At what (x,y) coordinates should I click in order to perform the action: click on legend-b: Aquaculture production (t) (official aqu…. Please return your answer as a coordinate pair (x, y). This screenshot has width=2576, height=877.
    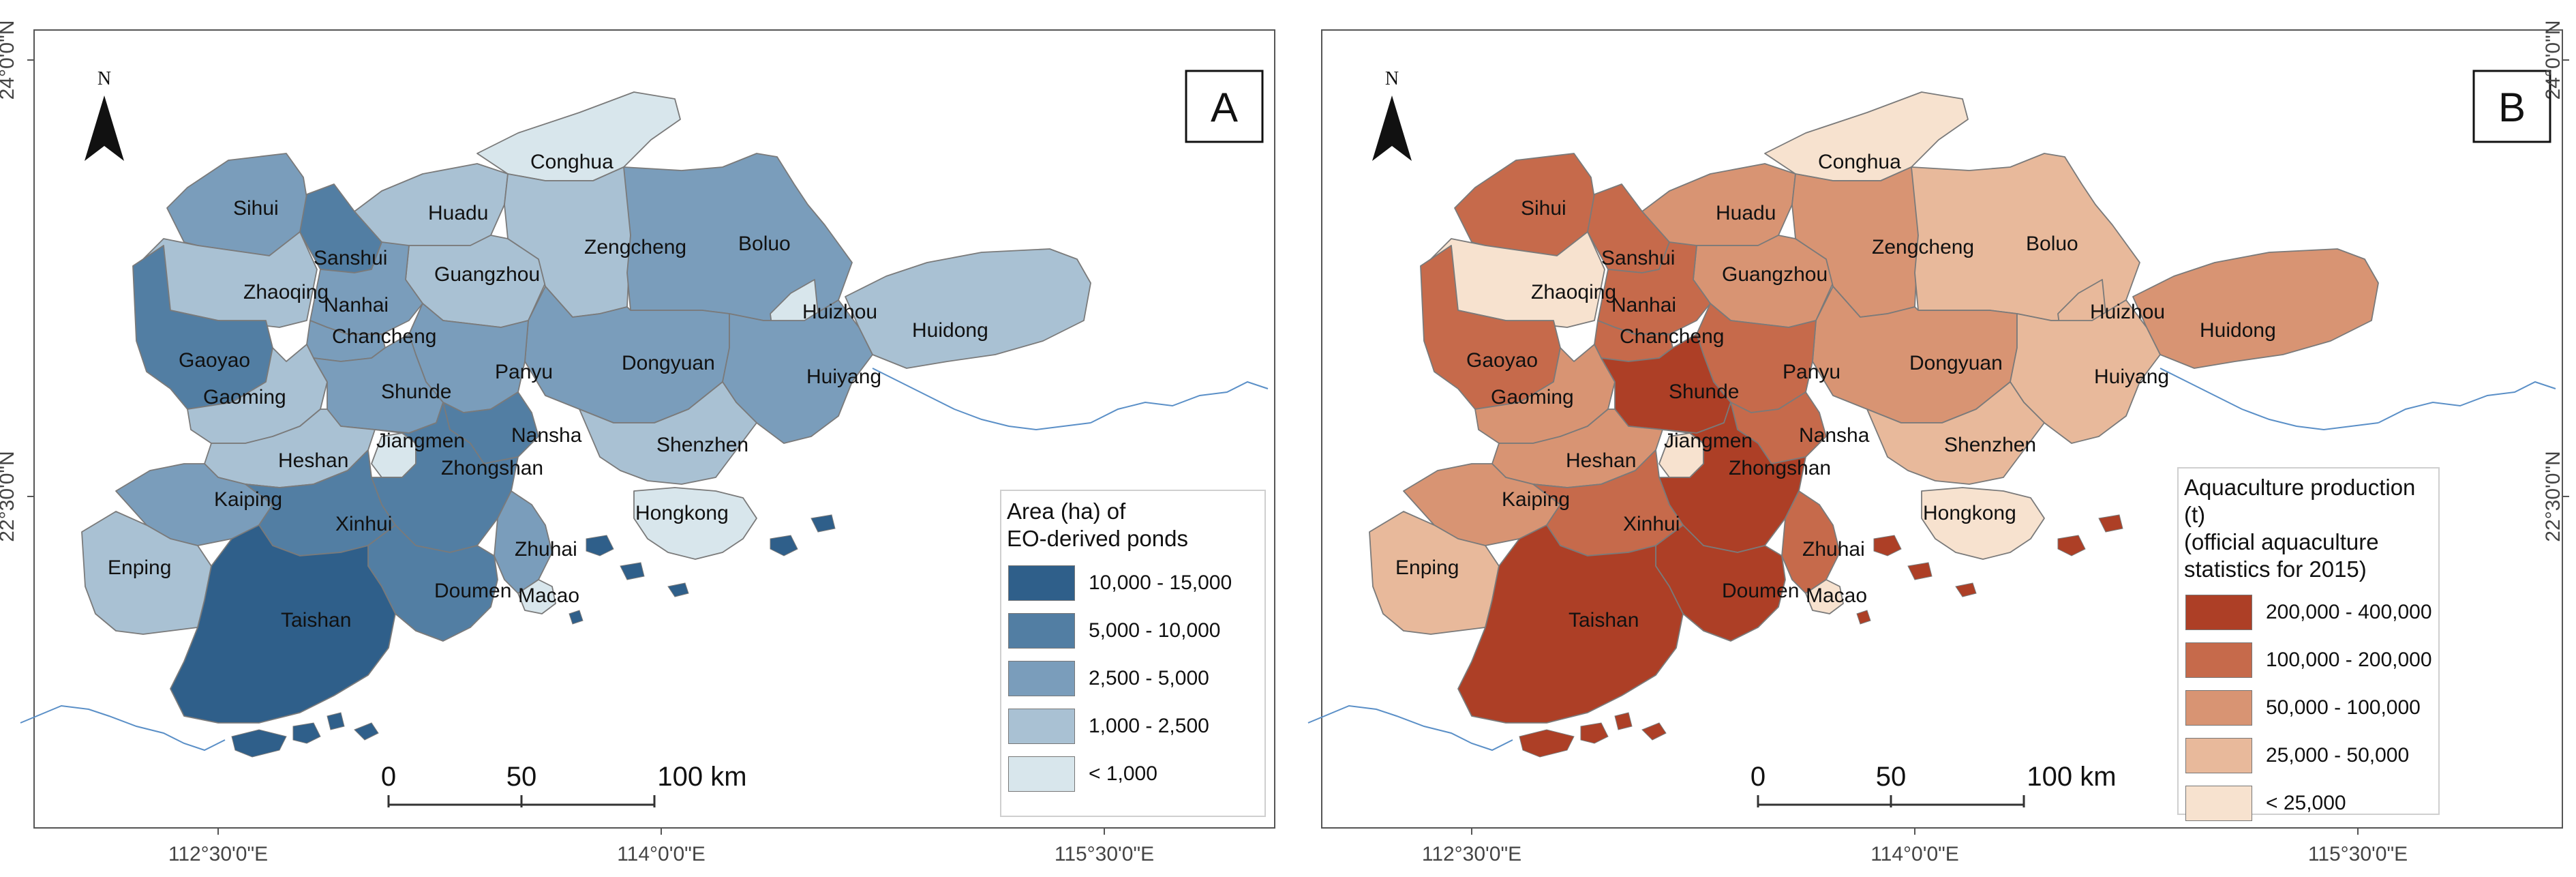
    Looking at the image, I should click on (2308, 644).